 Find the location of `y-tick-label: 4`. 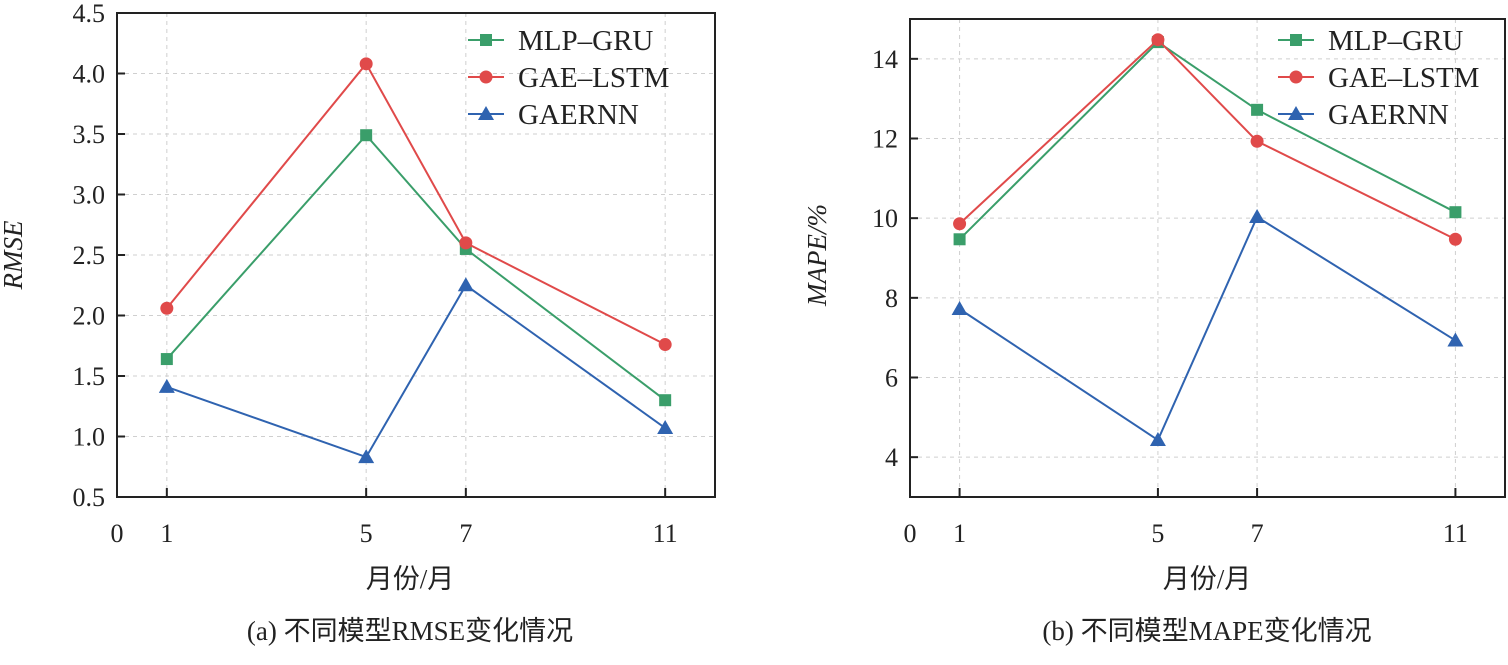

y-tick-label: 4 is located at coordinates (891, 457).